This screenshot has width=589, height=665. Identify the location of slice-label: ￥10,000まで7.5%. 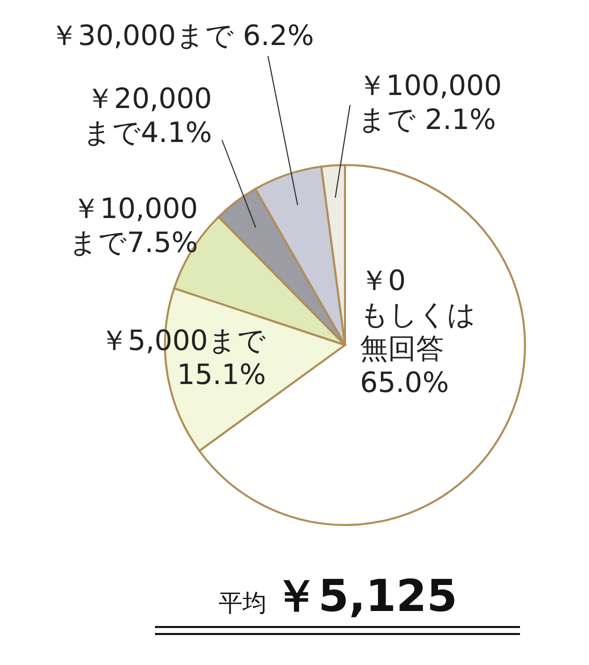
(133, 225).